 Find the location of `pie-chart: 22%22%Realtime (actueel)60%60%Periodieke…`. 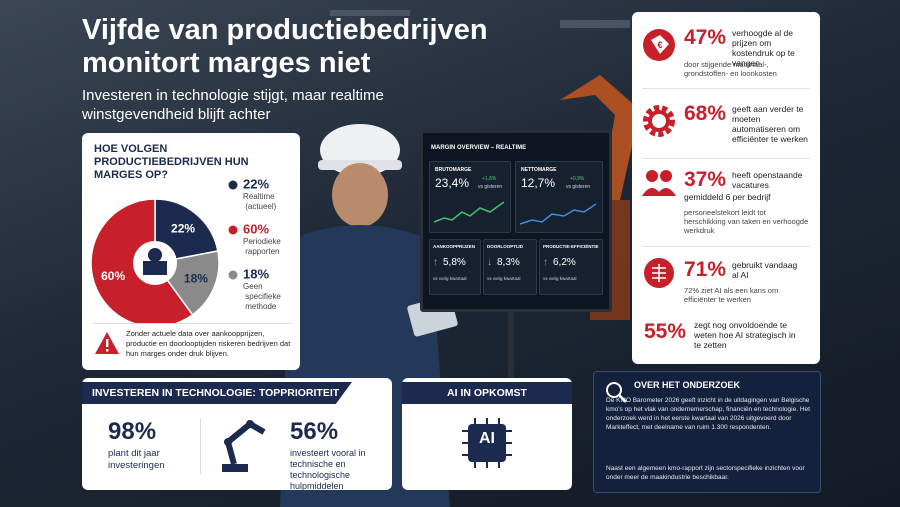

pie-chart: 22%22%Realtime (actueel)60%60%Periodieke… is located at coordinates (185, 249).